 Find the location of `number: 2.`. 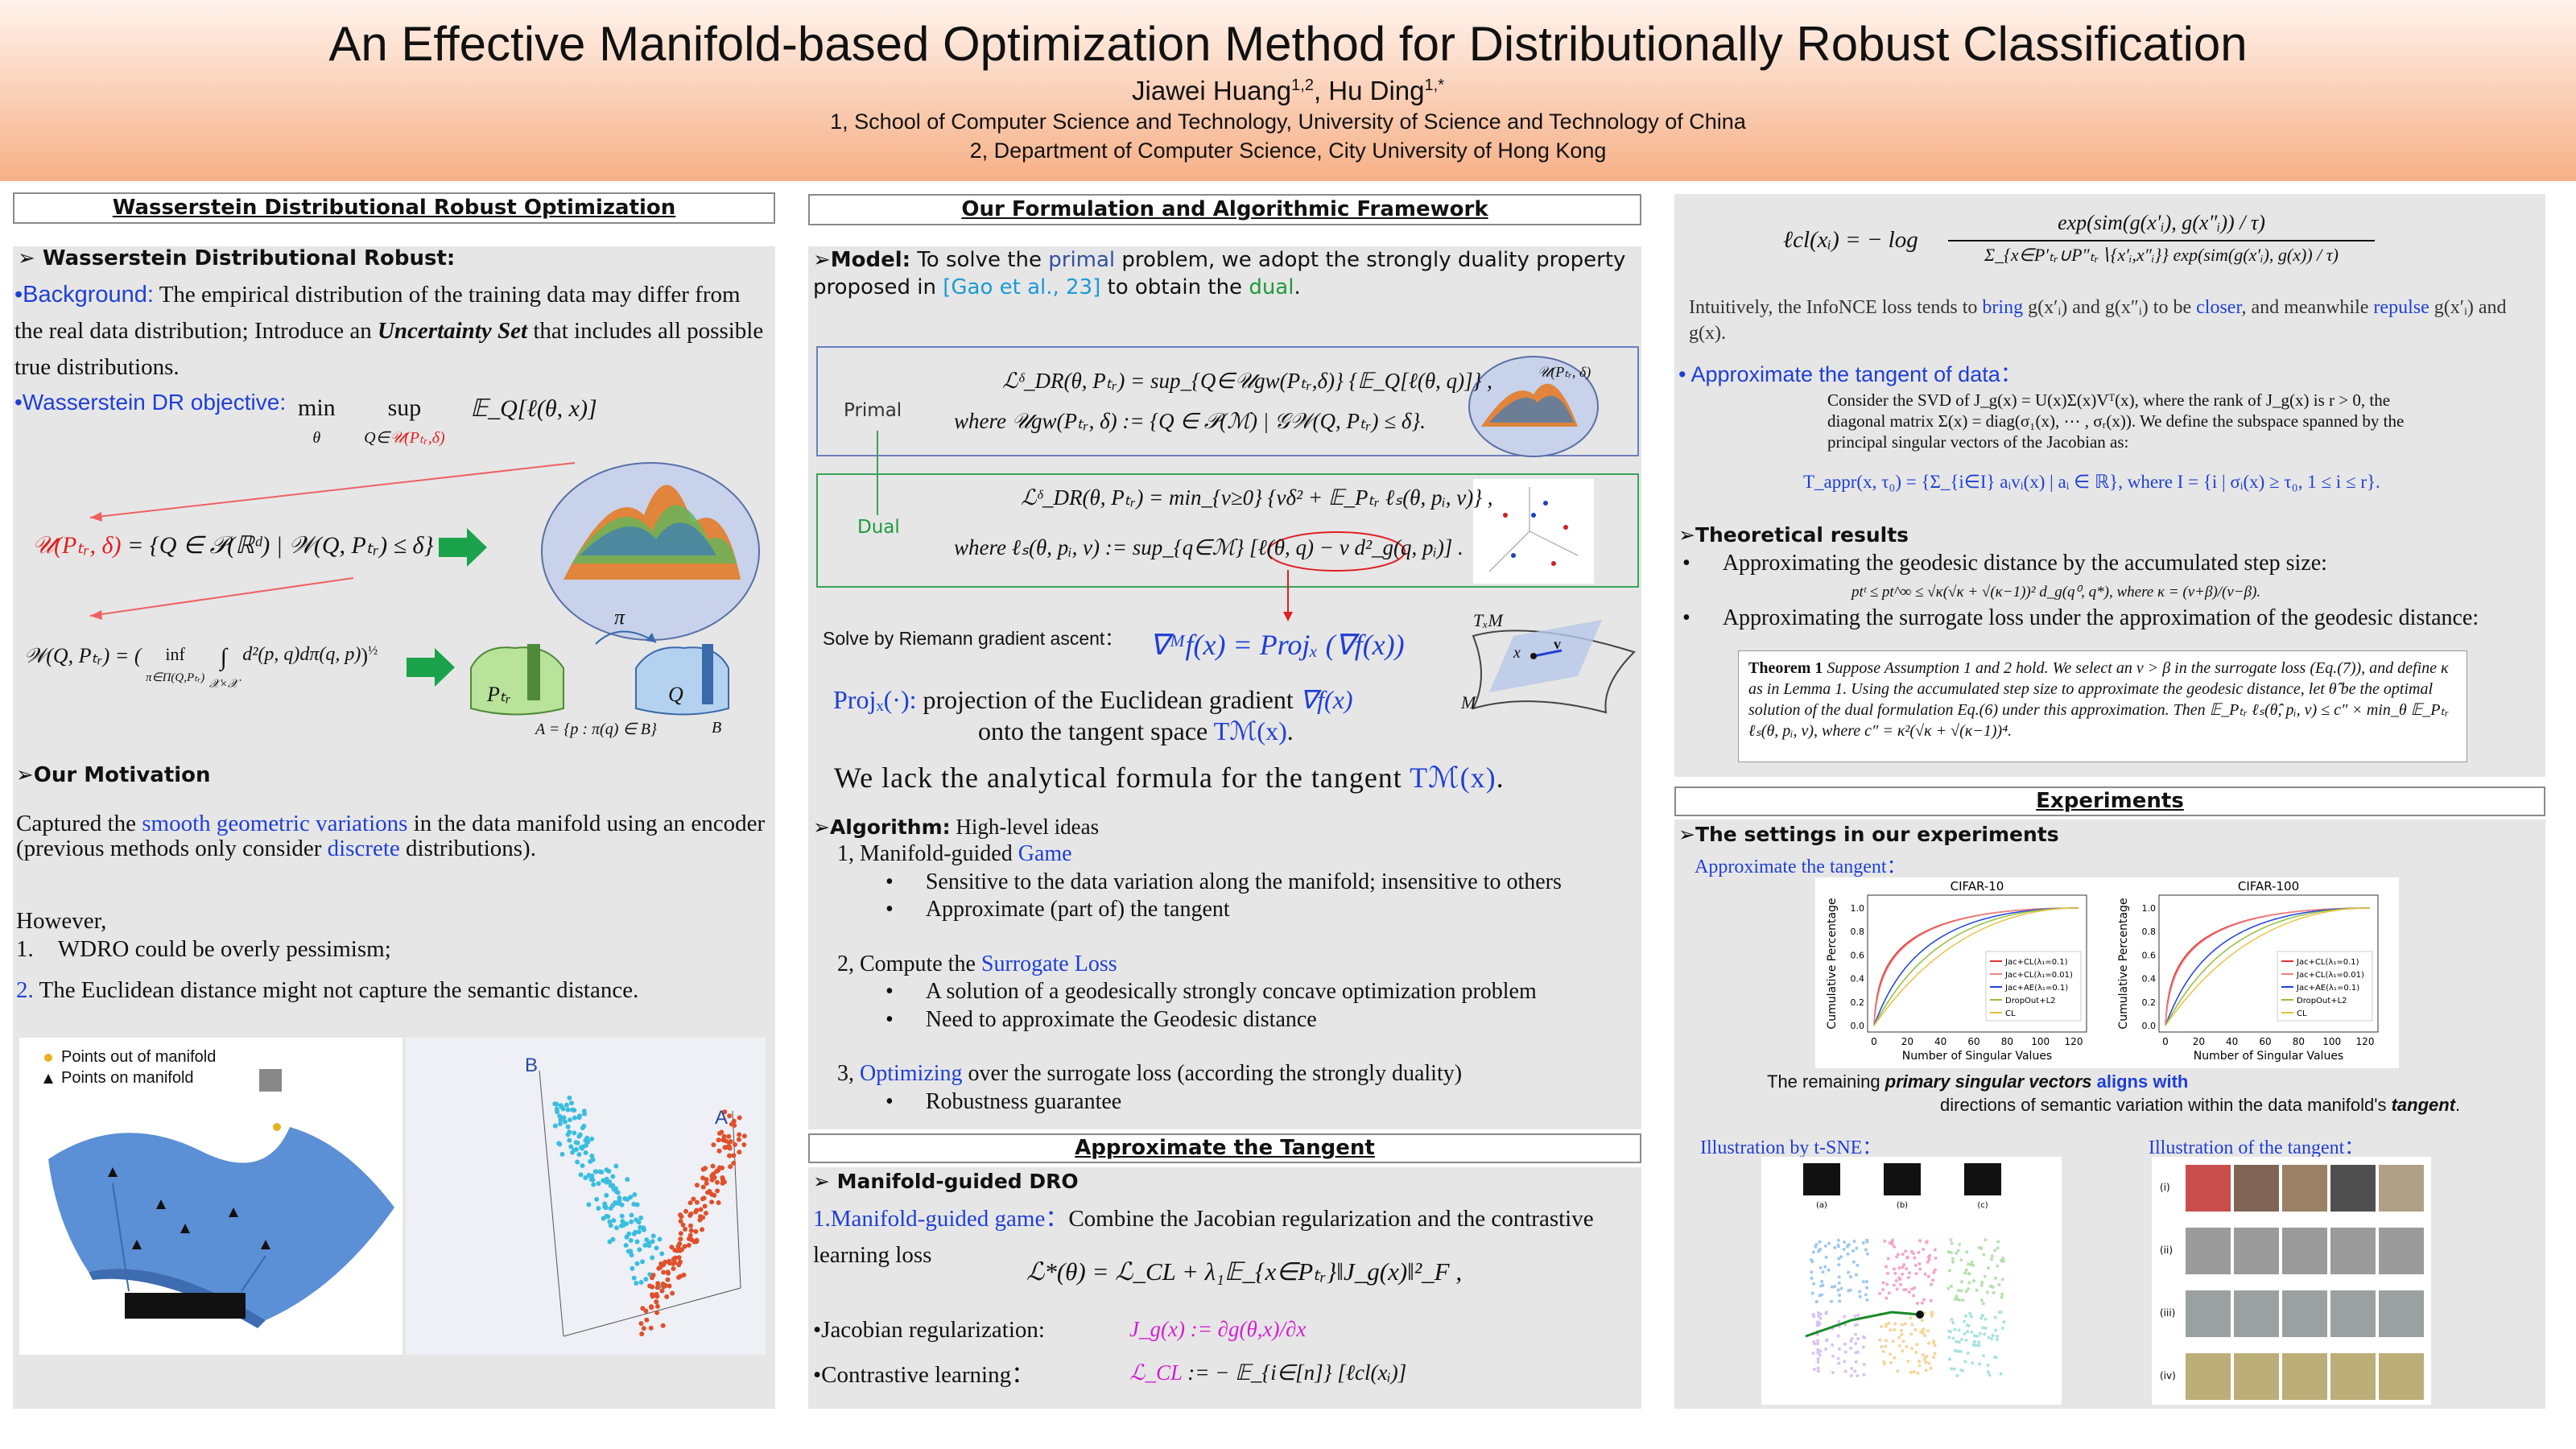

number: 2. is located at coordinates (25, 990).